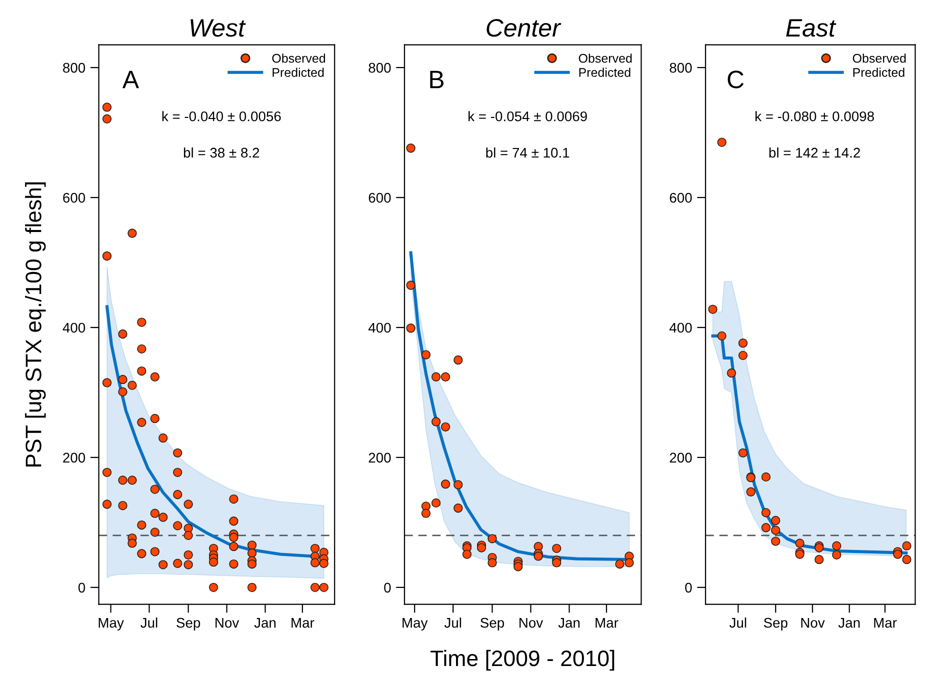 This screenshot has height=679, width=932. Describe the element at coordinates (811, 28) in the screenshot. I see `chart-title: East` at that location.